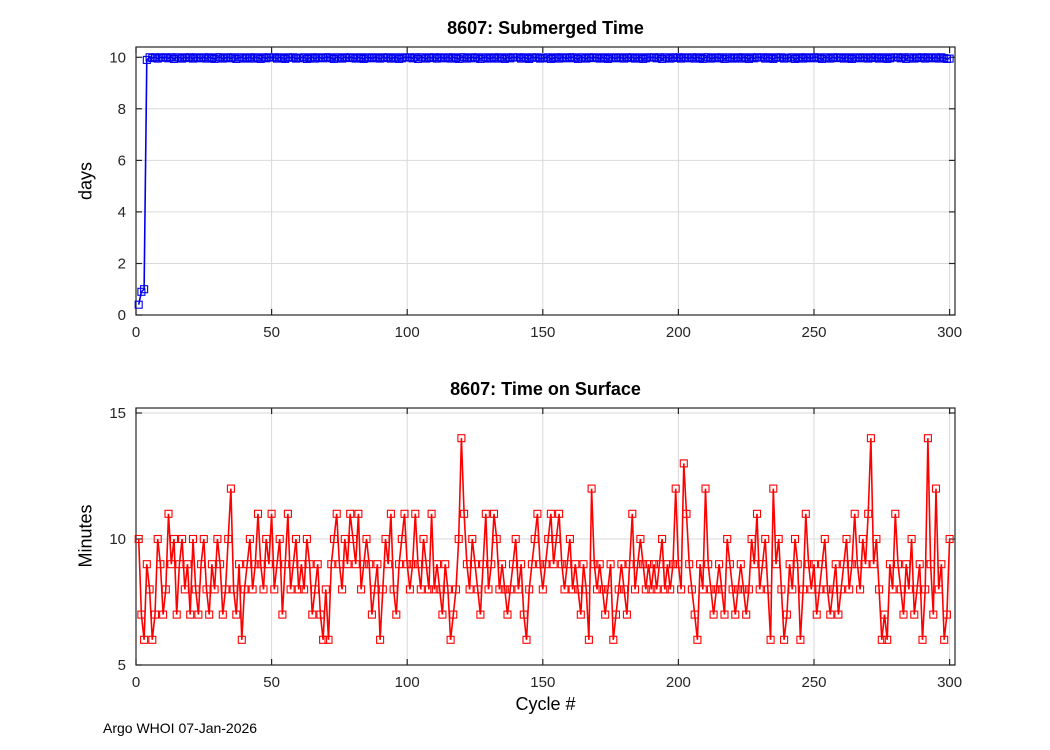  Describe the element at coordinates (545, 389) in the screenshot. I see `time-on-surface-chart-title: 8607: Time on Surface` at that location.